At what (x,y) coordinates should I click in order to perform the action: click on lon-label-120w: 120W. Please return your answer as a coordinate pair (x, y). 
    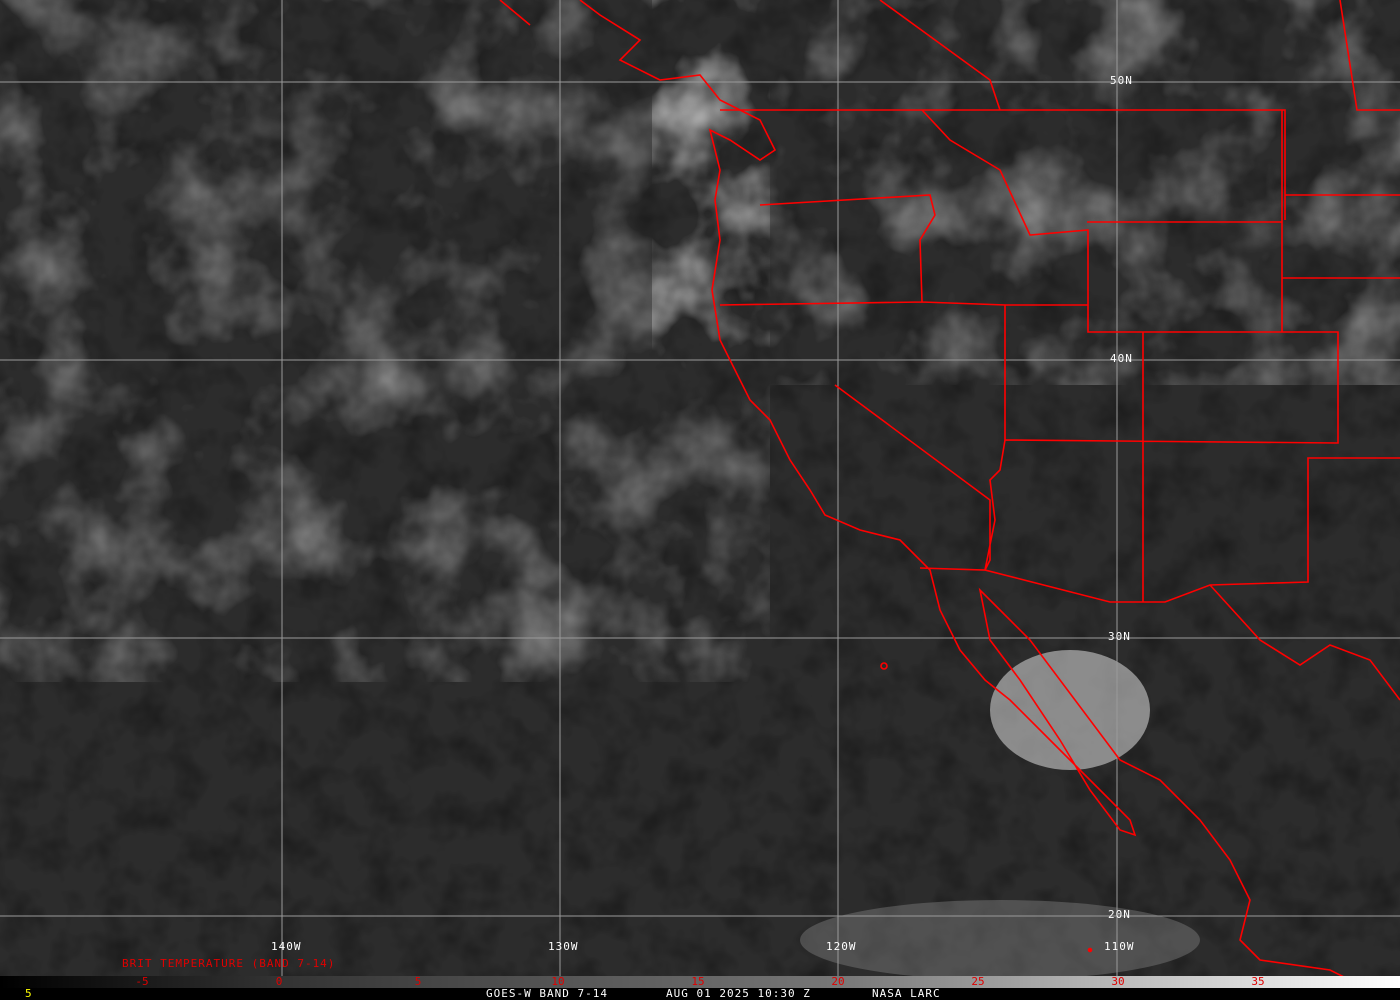
    Looking at the image, I should click on (841, 946).